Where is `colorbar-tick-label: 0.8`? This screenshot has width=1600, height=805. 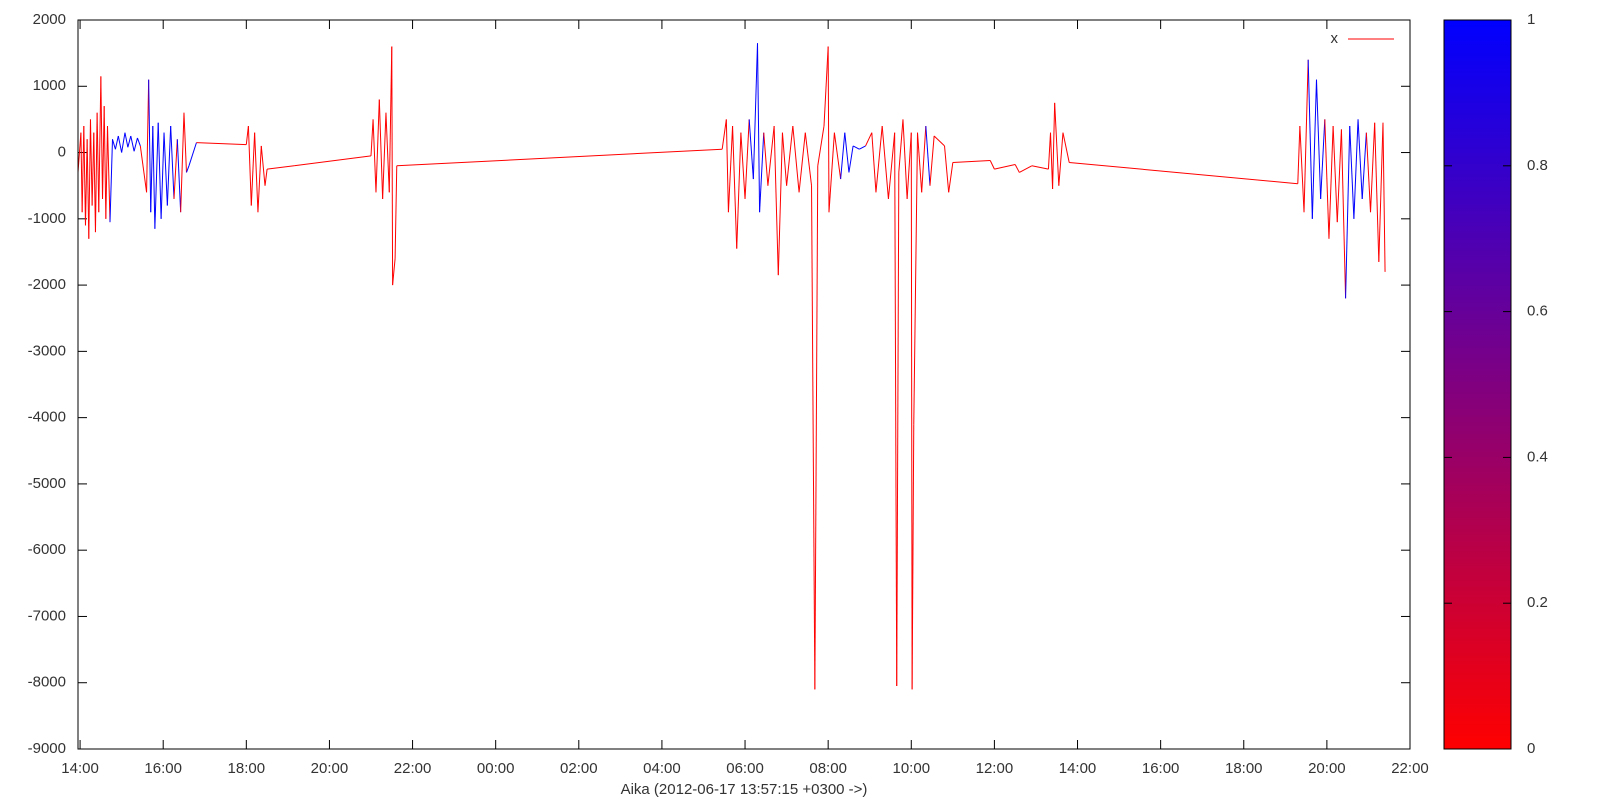 colorbar-tick-label: 0.8 is located at coordinates (1537, 165).